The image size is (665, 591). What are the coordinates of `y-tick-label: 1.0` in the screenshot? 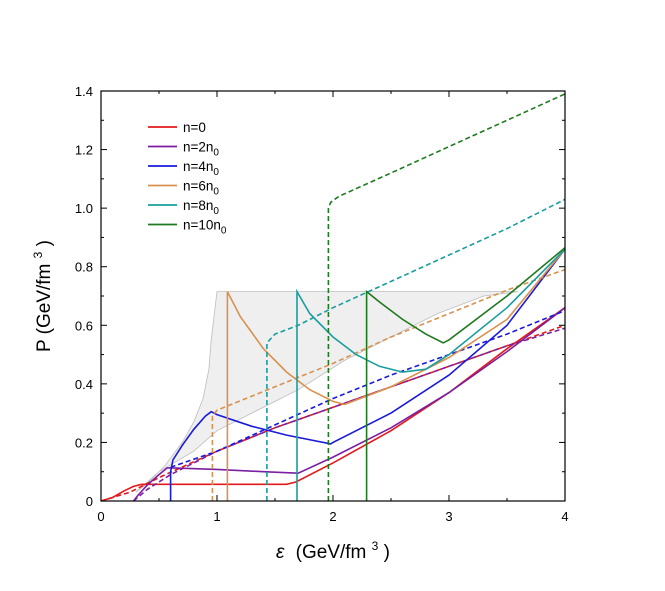 It's located at (84, 208).